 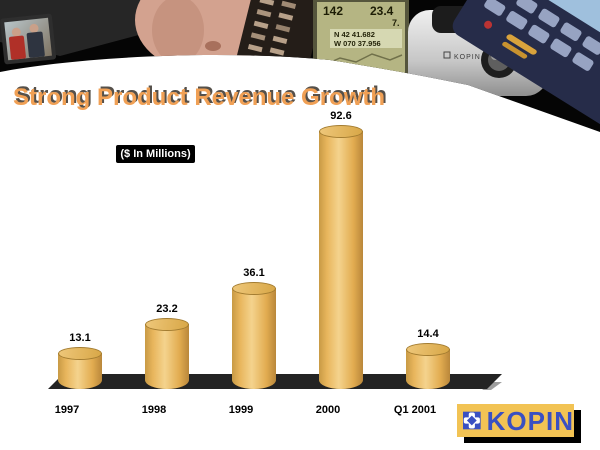 I want to click on gold-brand-mark, so click(x=521, y=44).